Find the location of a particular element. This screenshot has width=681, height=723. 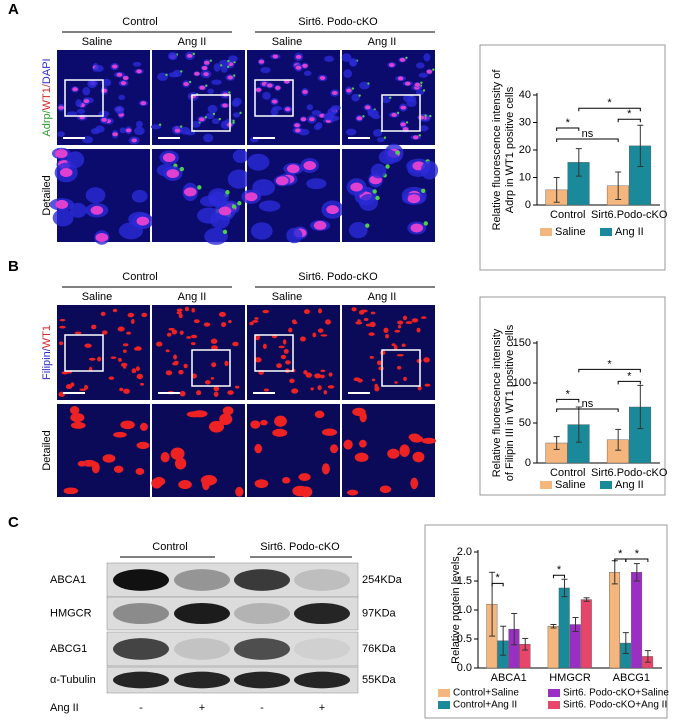

treatment-sign: + is located at coordinates (202, 708).